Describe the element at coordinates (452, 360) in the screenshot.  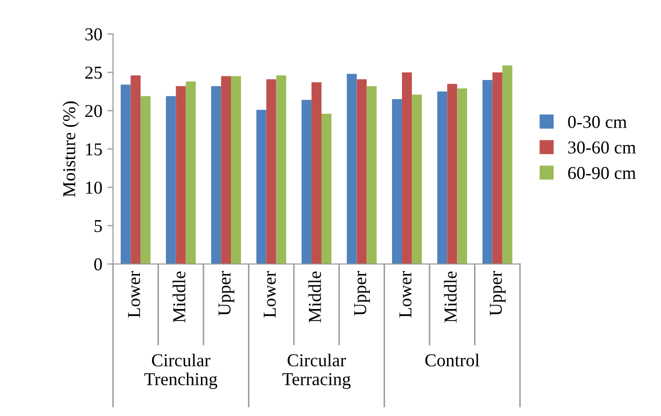
I see `text: Control` at that location.